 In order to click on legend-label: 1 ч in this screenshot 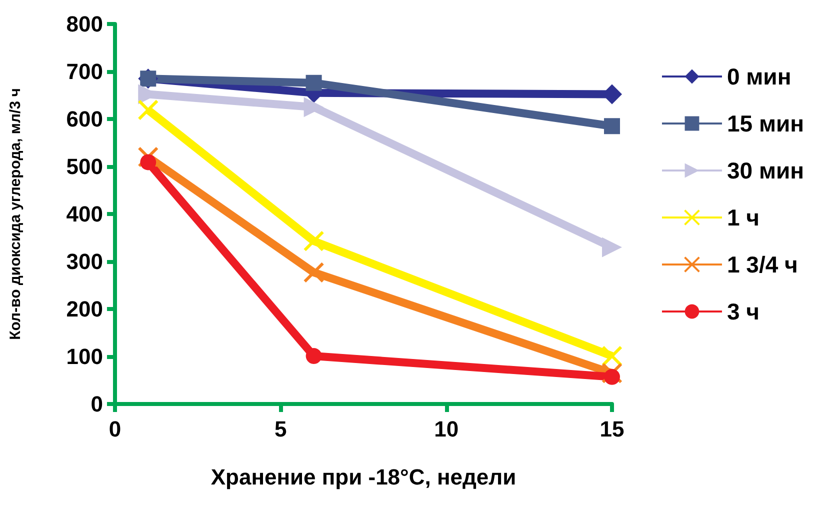, I will do `click(743, 217)`.